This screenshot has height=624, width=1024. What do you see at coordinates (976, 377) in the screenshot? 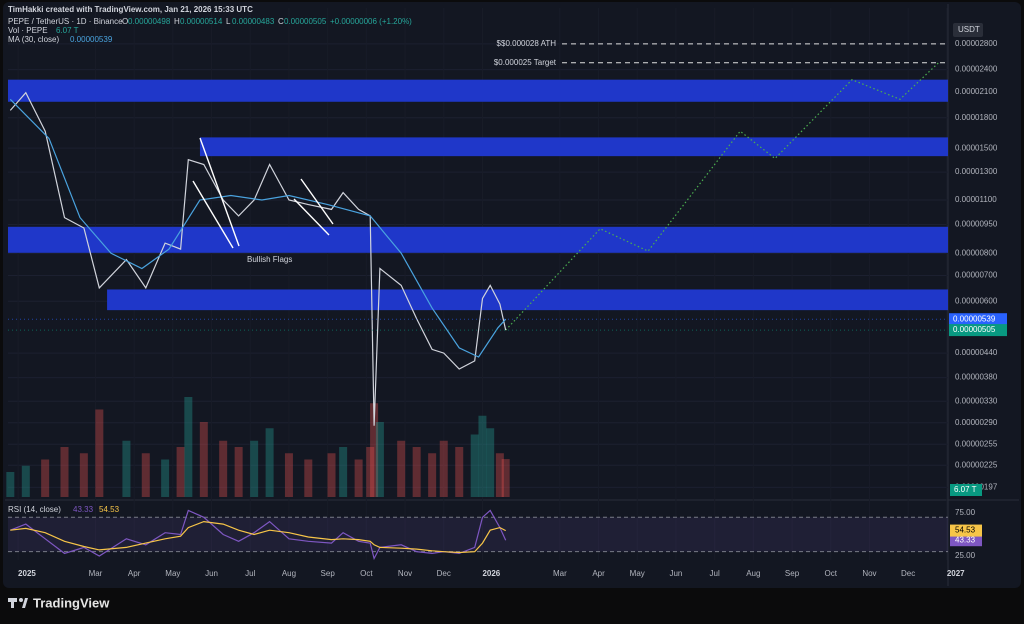
I see `y-tick-label: 0.00000380` at bounding box center [976, 377].